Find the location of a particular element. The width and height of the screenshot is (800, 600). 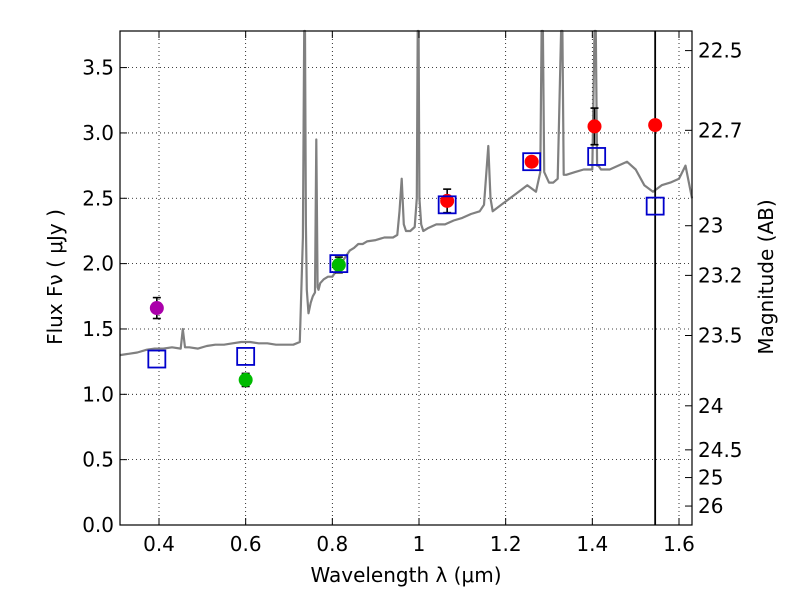

right-tick-label: 23.5 is located at coordinates (720, 336).